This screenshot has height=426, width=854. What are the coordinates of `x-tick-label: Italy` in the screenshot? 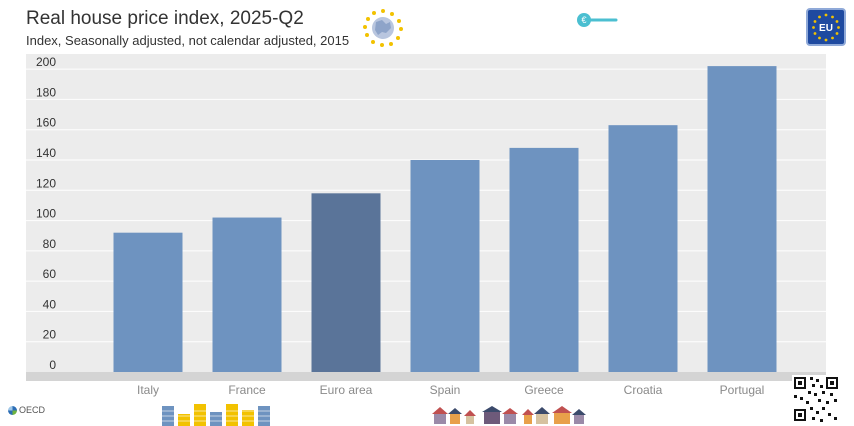 It's located at (148, 390).